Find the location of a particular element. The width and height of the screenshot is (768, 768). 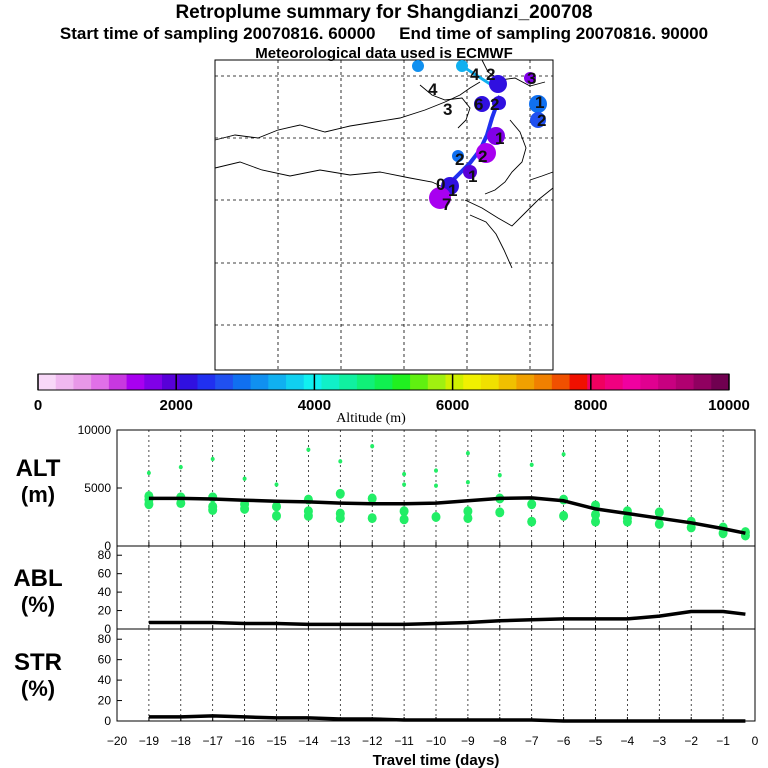

x-tick-label: −11 is located at coordinates (404, 741).